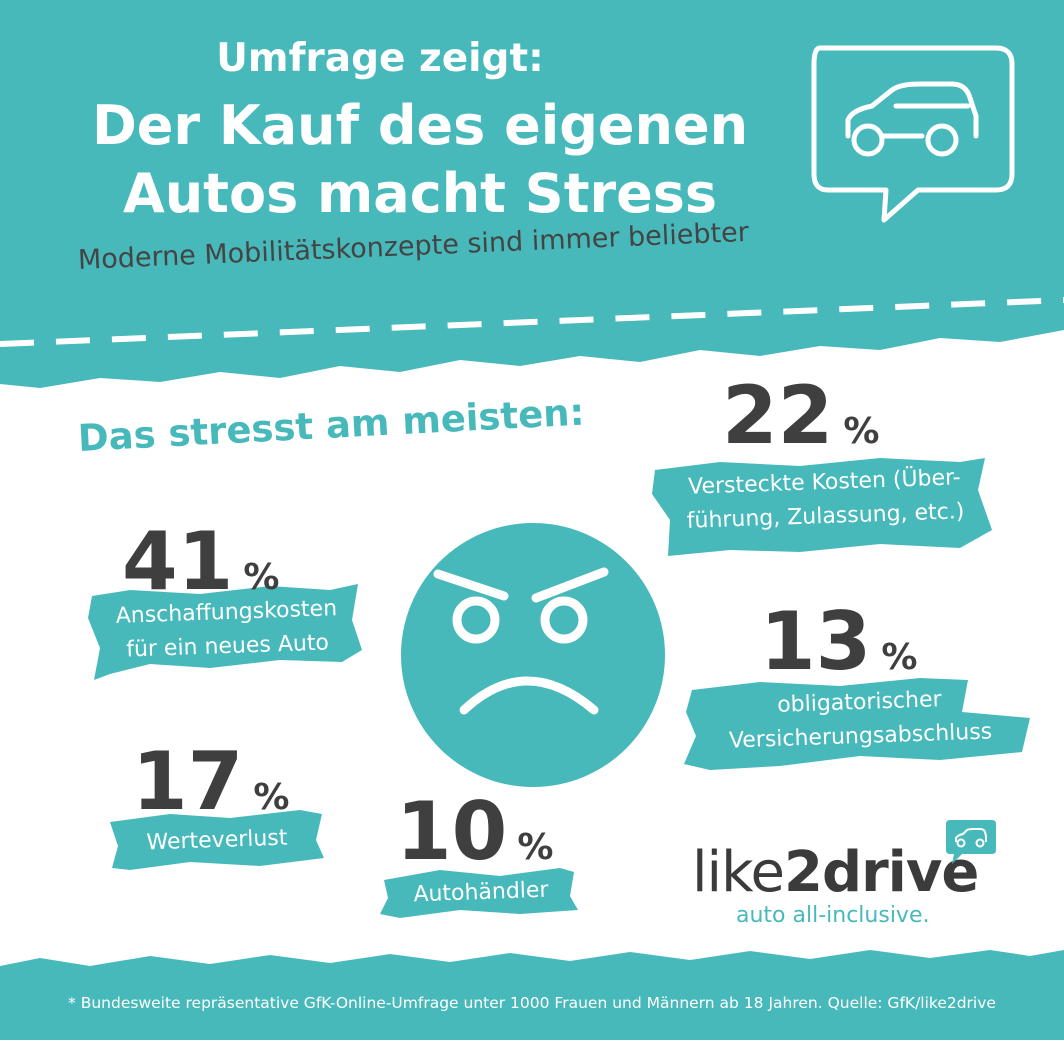  I want to click on stat-41-label: Anschaffungskosten für ein neues Auto, so click(227, 629).